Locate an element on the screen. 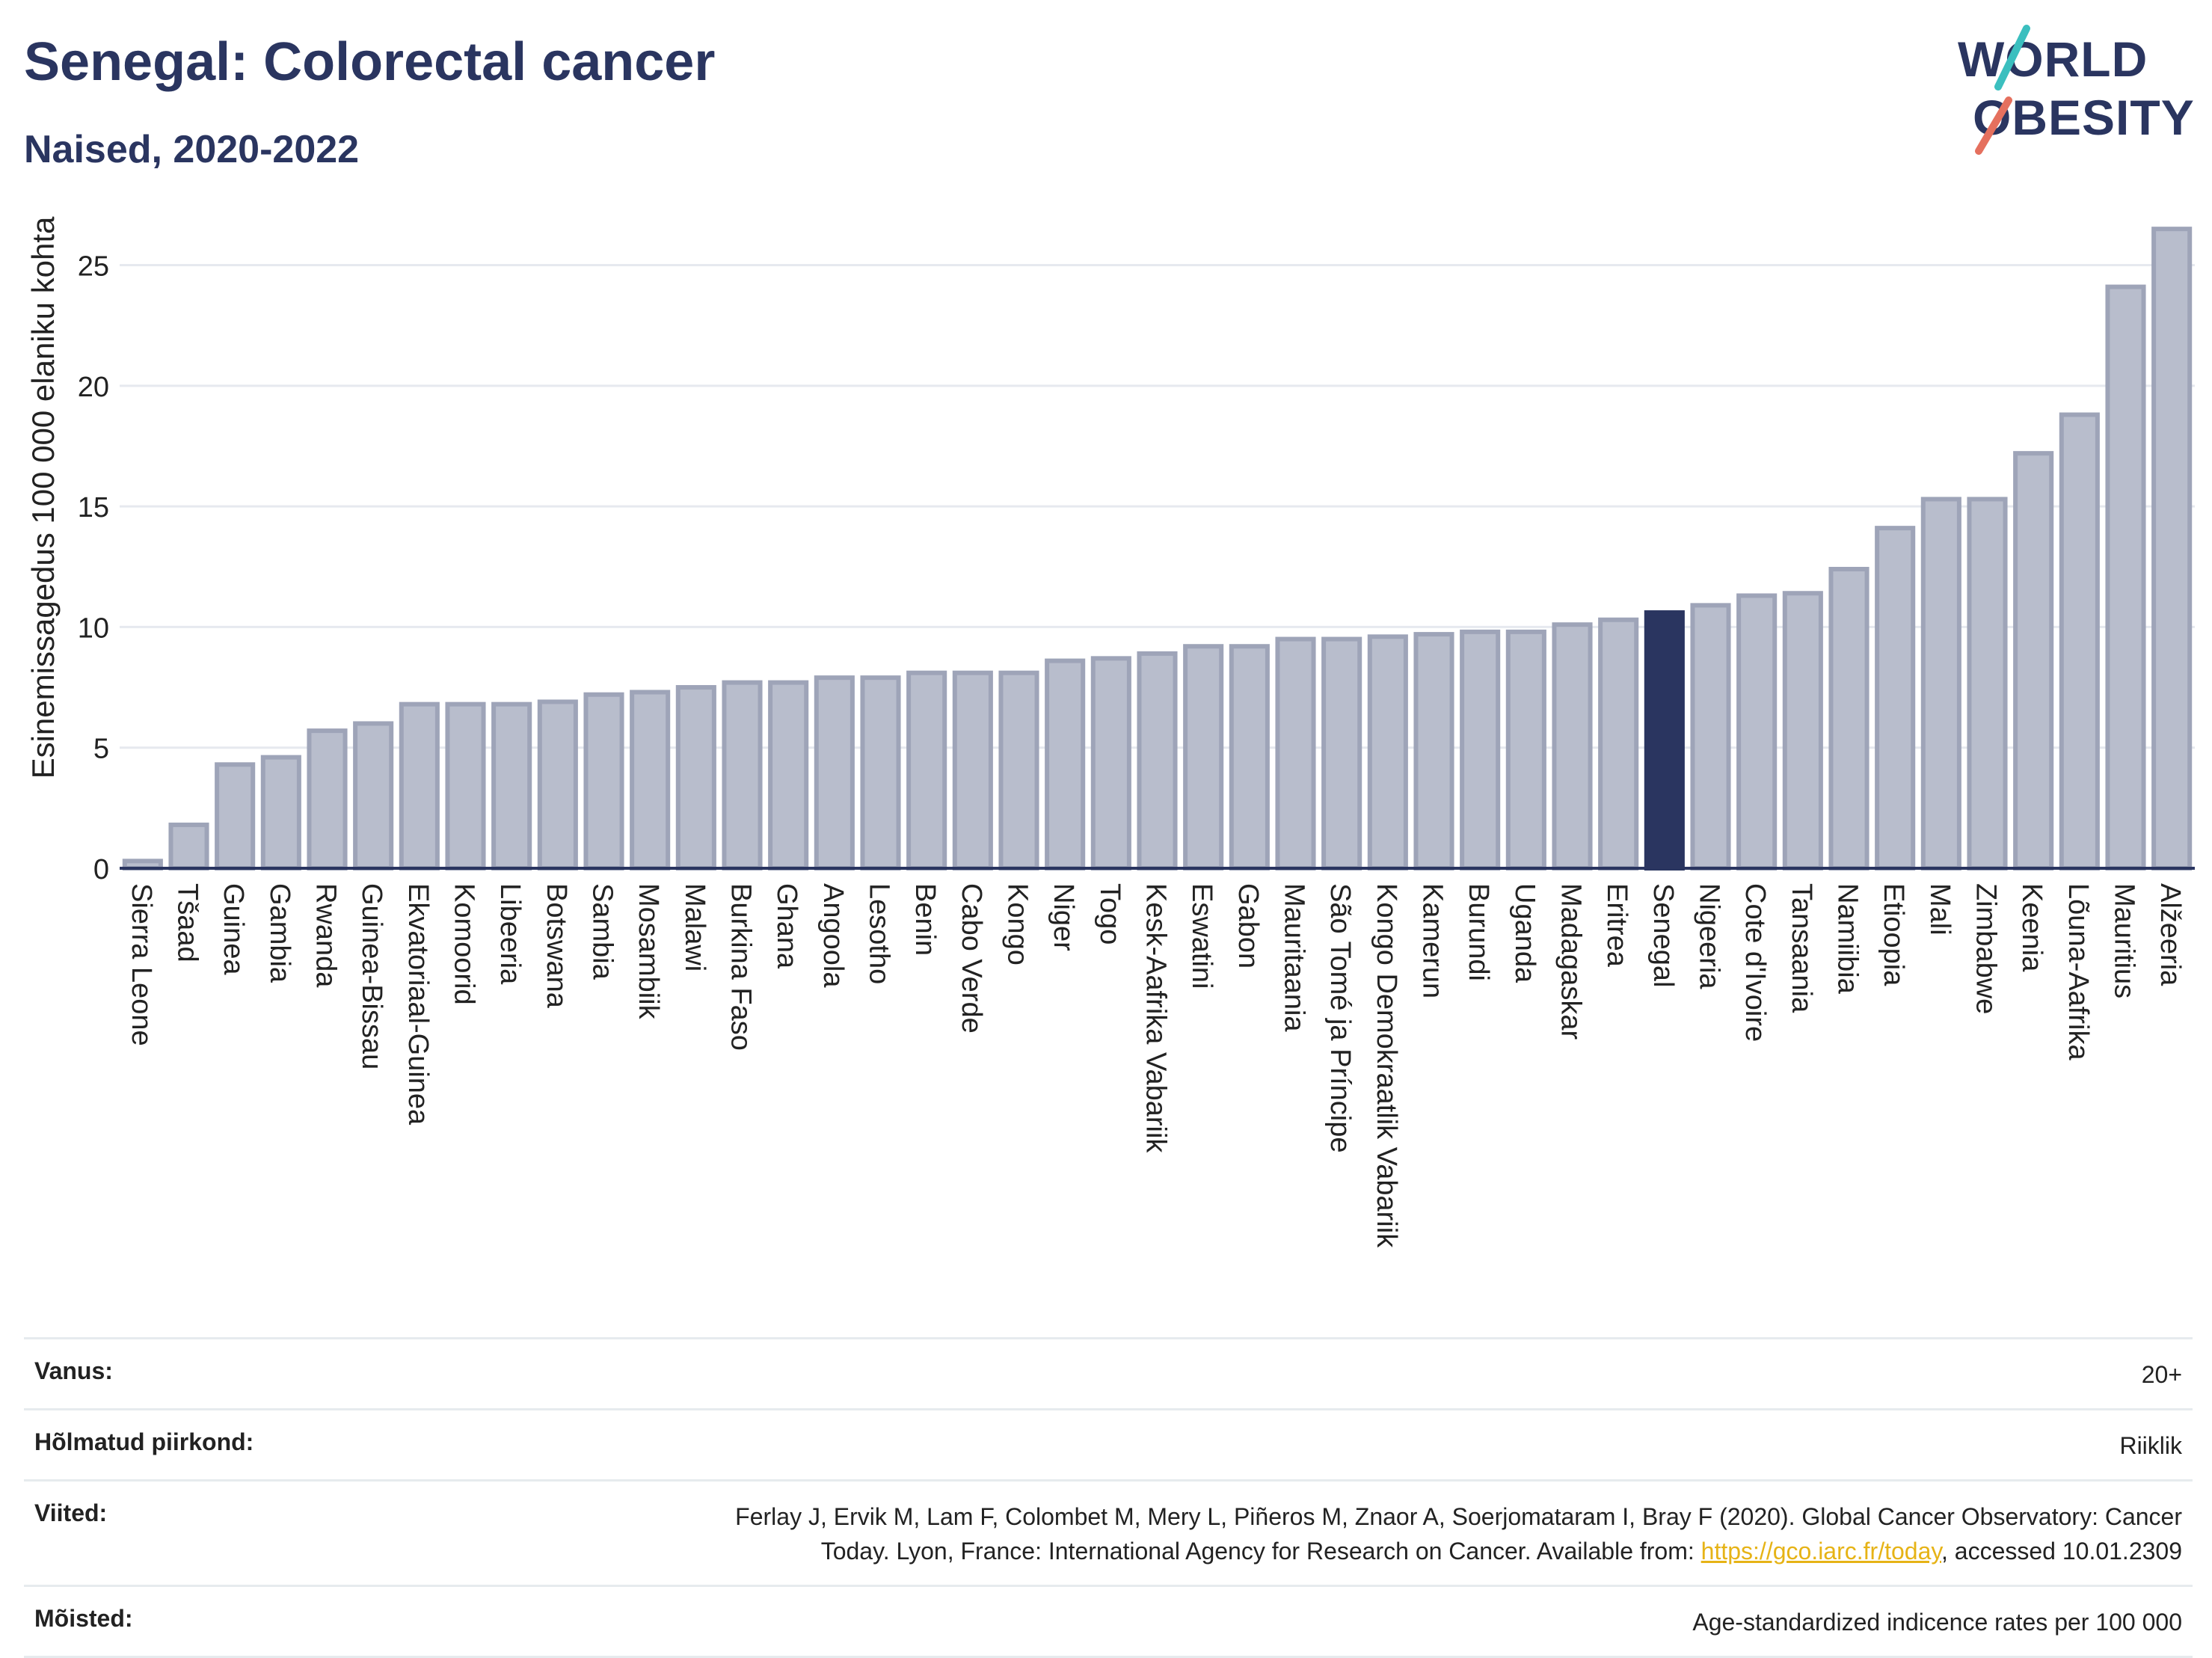 This screenshot has height=1658, width=2212. y-tick-label: 25 is located at coordinates (93, 267).